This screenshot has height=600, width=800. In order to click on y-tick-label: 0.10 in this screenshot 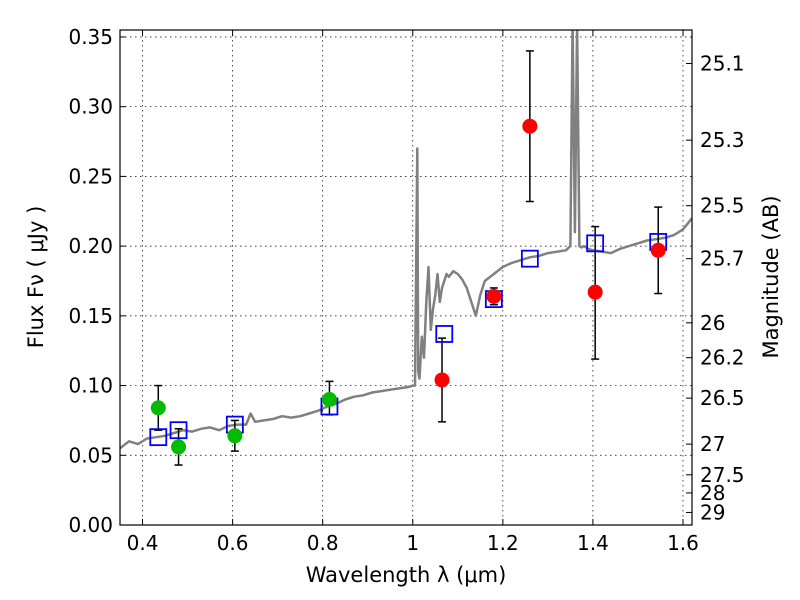, I will do `click(90, 386)`.